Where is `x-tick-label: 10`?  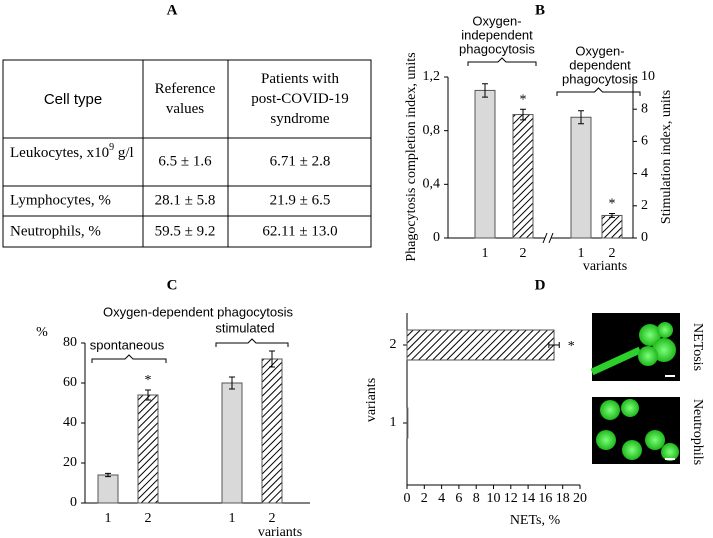
x-tick-label: 10 is located at coordinates (494, 498).